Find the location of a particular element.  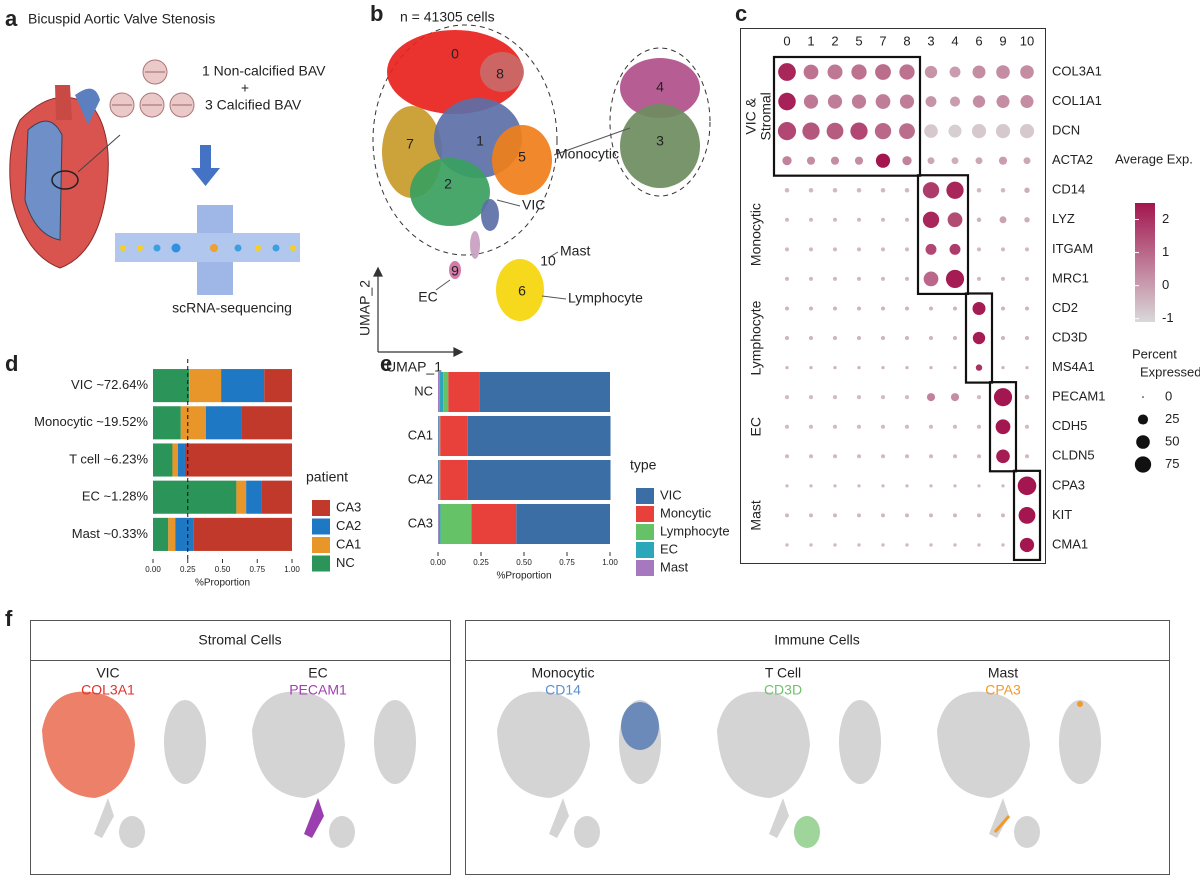

legend-label: VIC is located at coordinates (671, 494).